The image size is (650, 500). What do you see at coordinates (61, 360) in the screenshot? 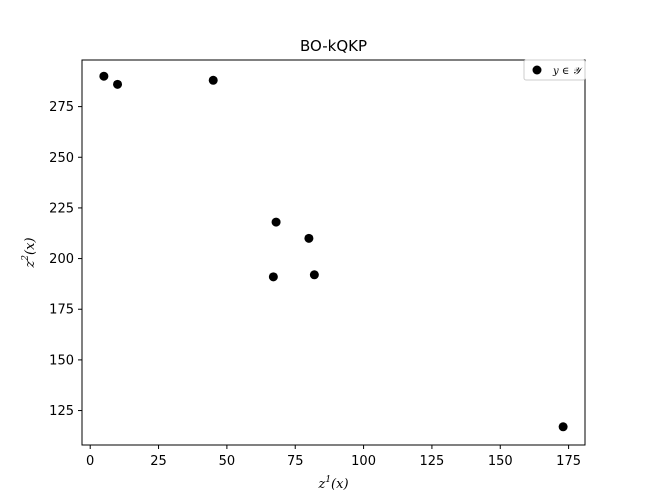
I see `y-tick-label: 150` at bounding box center [61, 360].